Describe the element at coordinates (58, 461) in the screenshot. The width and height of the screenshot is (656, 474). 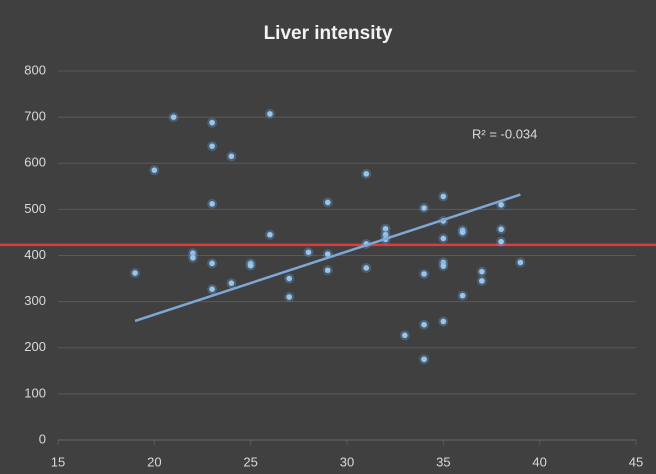
I see `x-tick-label: 15` at that location.